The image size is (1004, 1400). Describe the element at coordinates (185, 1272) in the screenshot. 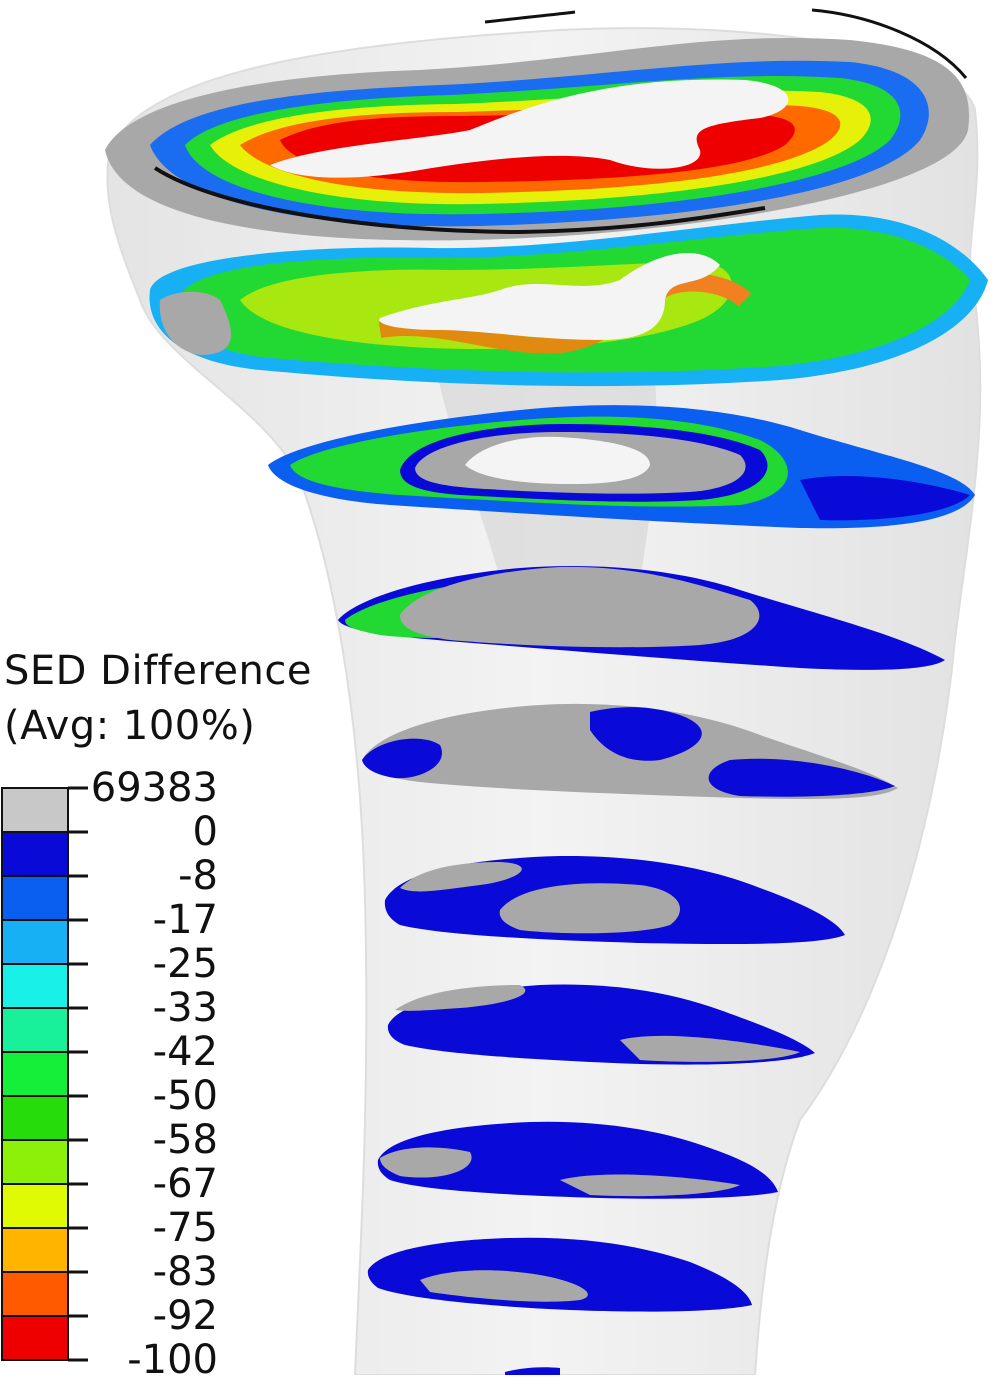

I see `legend-label: -83` at that location.